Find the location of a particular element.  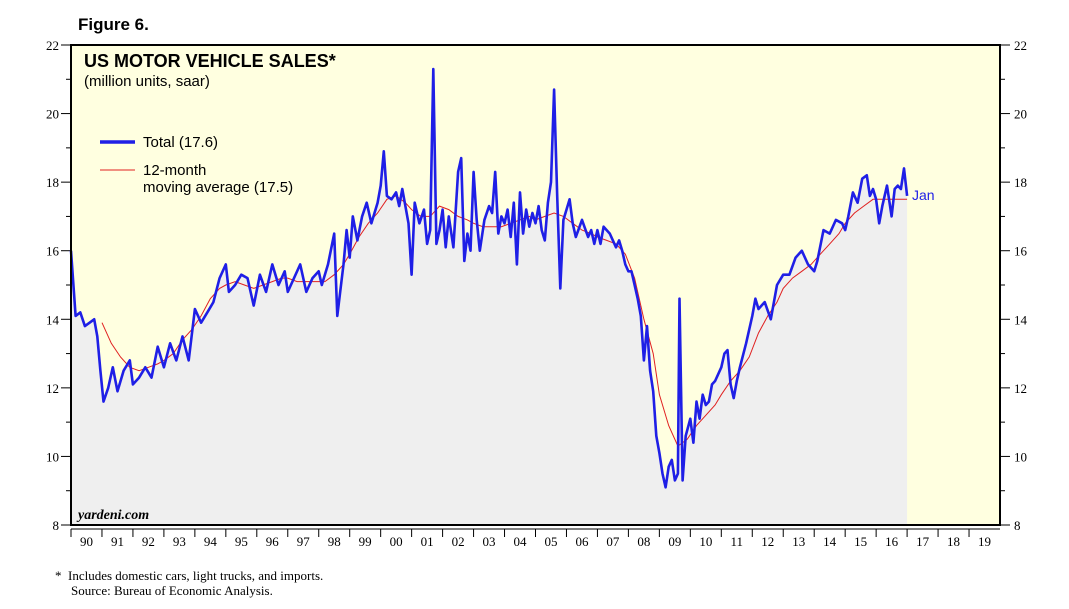

x-tick-label: 06 is located at coordinates (582, 541).